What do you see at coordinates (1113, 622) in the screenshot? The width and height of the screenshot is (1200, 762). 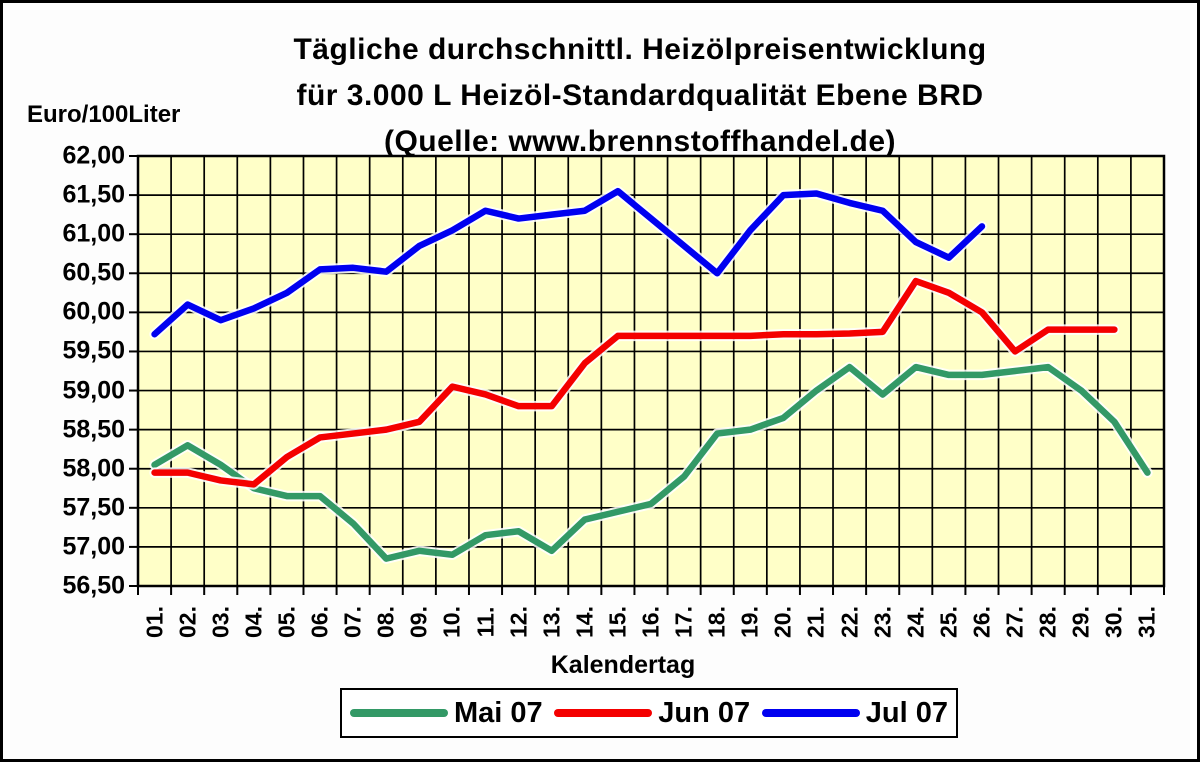 I see `x-tick-label: 30.` at bounding box center [1113, 622].